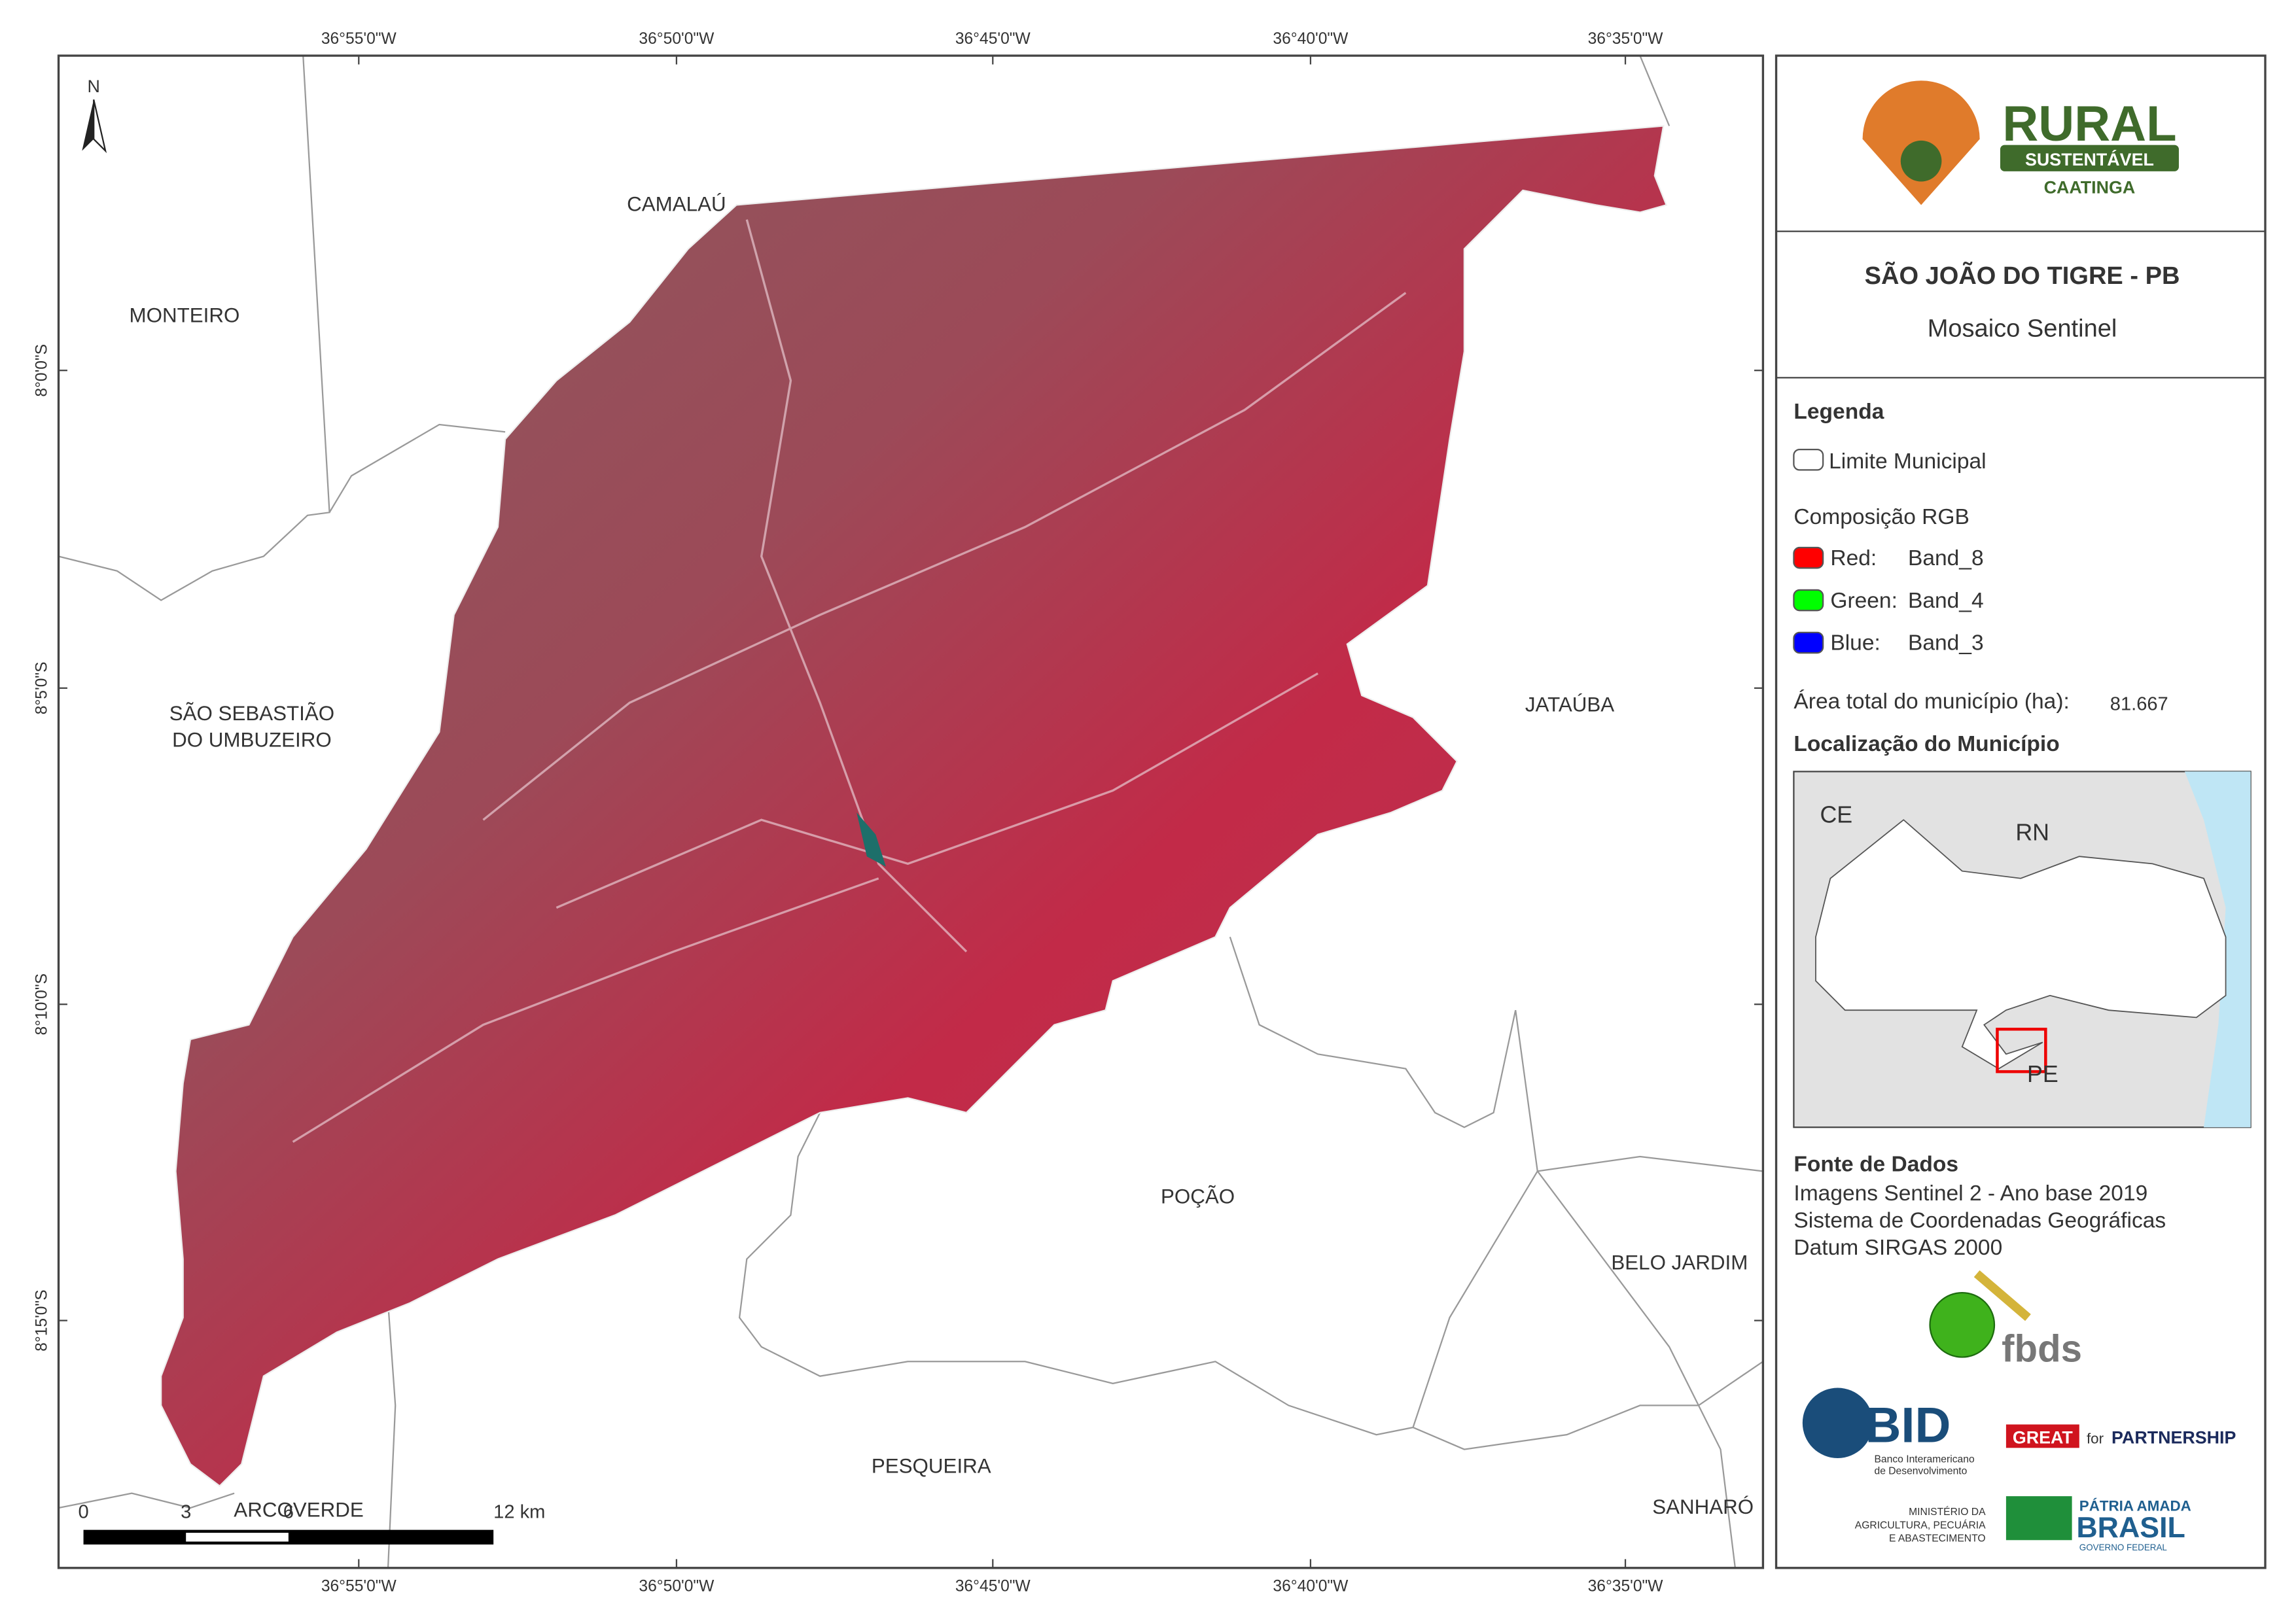 The width and height of the screenshot is (2296, 1623). Describe the element at coordinates (237, 1538) in the screenshot. I see `scale-segment` at that location.